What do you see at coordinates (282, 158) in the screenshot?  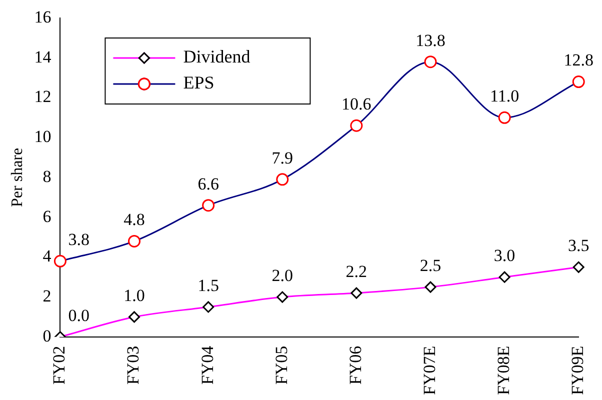 I see `data-label: 7.9` at bounding box center [282, 158].